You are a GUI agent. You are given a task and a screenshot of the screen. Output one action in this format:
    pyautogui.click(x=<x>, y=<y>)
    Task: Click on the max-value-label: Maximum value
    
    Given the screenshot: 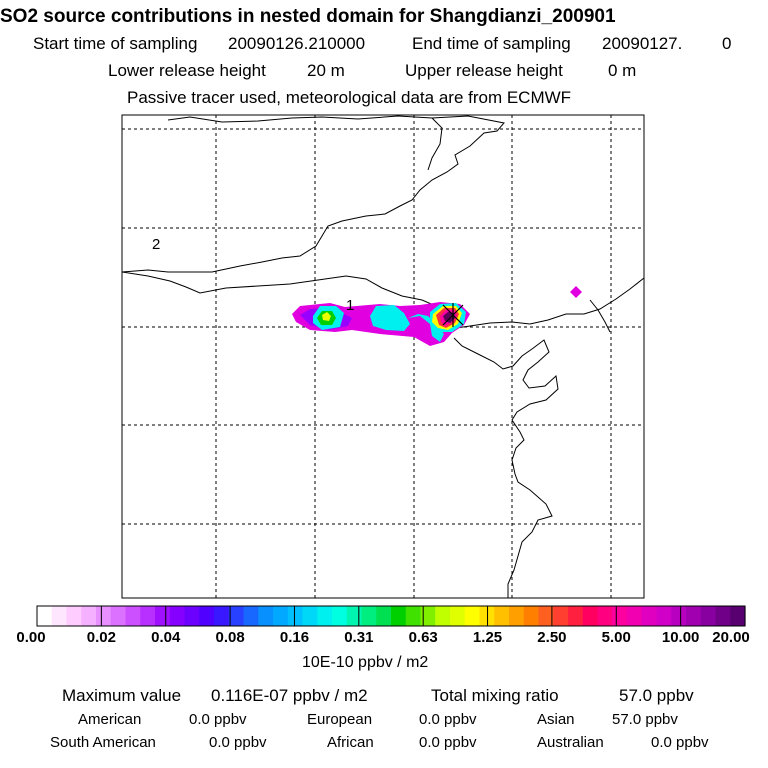 What is the action you would take?
    pyautogui.click(x=122, y=695)
    